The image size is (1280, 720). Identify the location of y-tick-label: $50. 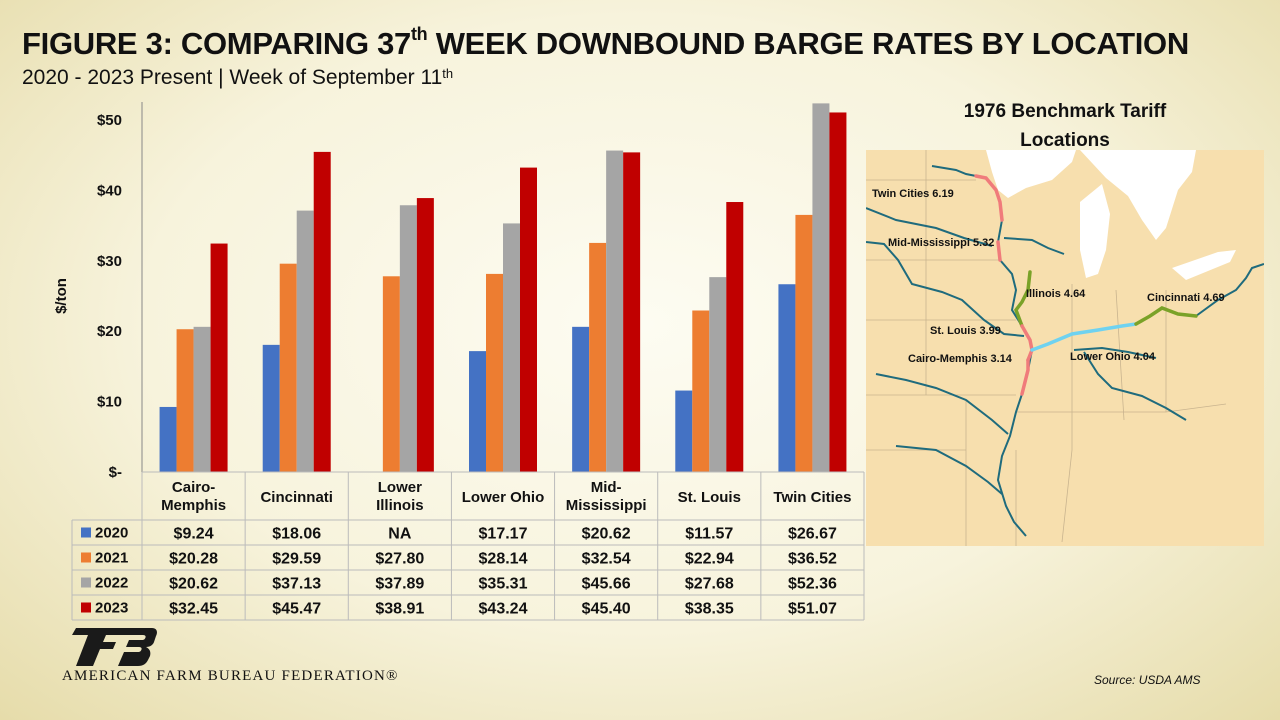
(109, 120).